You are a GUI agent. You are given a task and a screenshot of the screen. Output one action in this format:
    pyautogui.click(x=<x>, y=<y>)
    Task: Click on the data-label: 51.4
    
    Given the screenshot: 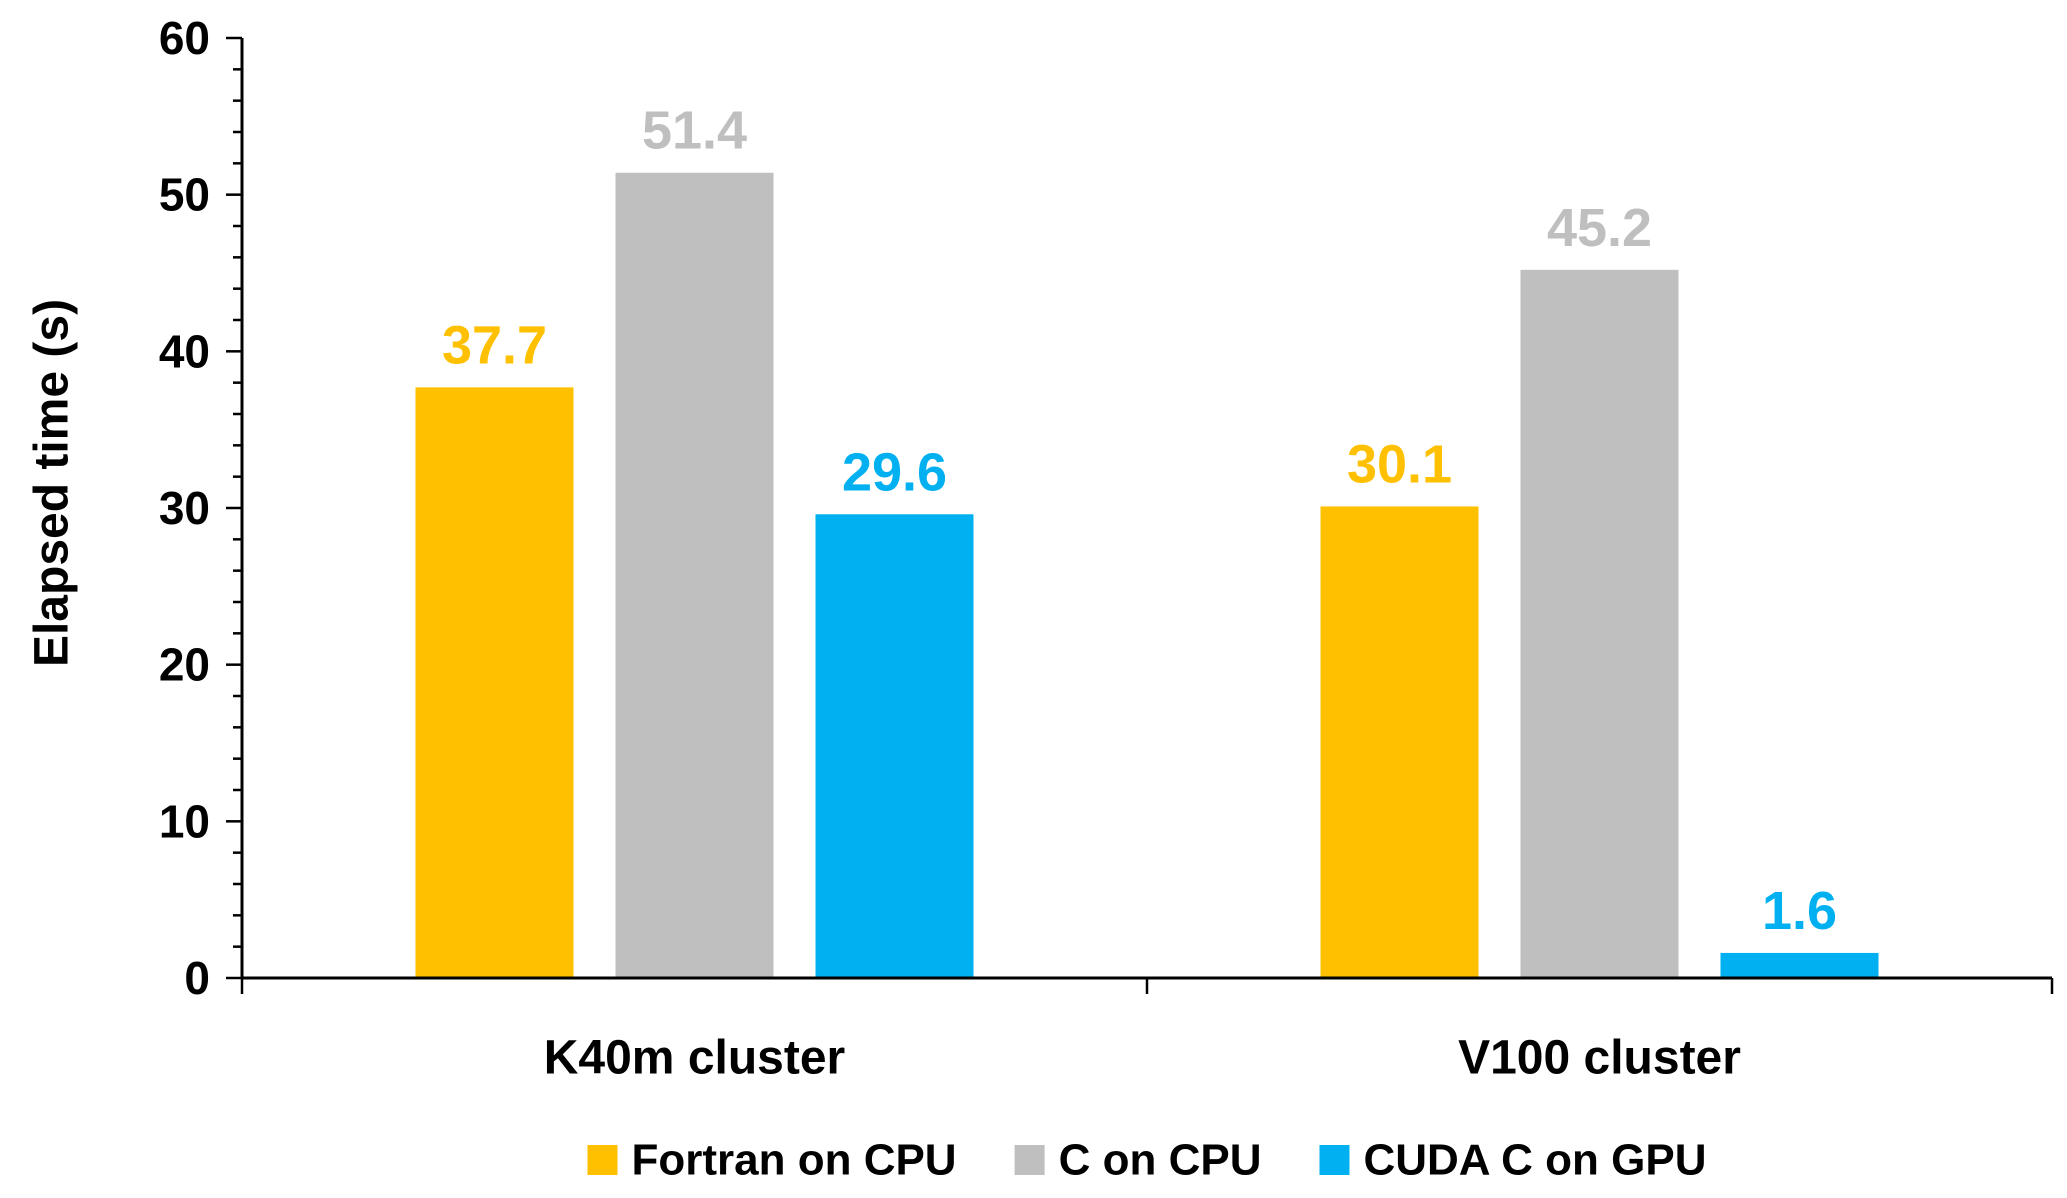 What is the action you would take?
    pyautogui.click(x=694, y=131)
    